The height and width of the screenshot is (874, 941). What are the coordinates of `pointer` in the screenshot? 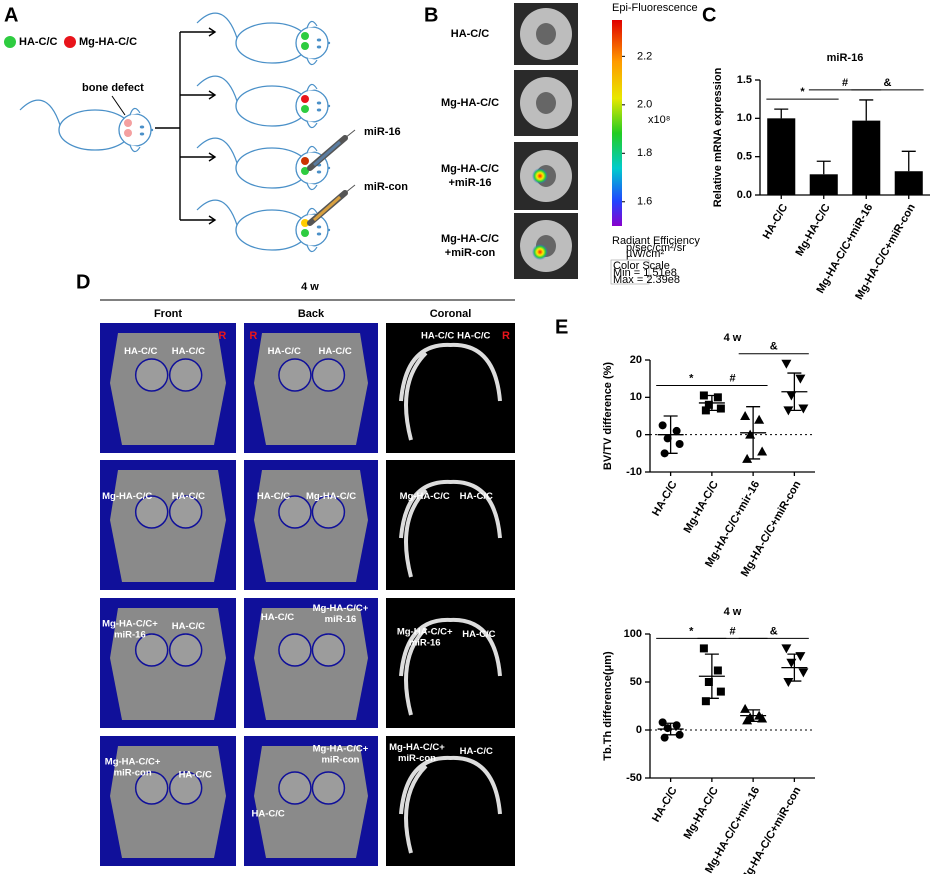 It's located at (118, 105).